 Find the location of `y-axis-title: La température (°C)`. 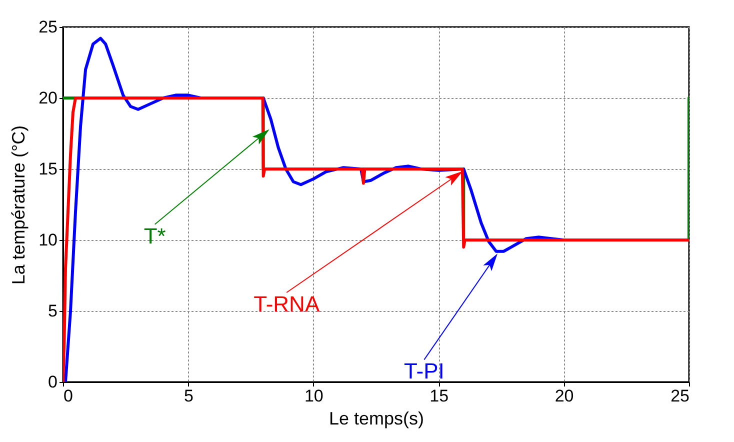

y-axis-title: La température (°C) is located at coordinates (18, 205).